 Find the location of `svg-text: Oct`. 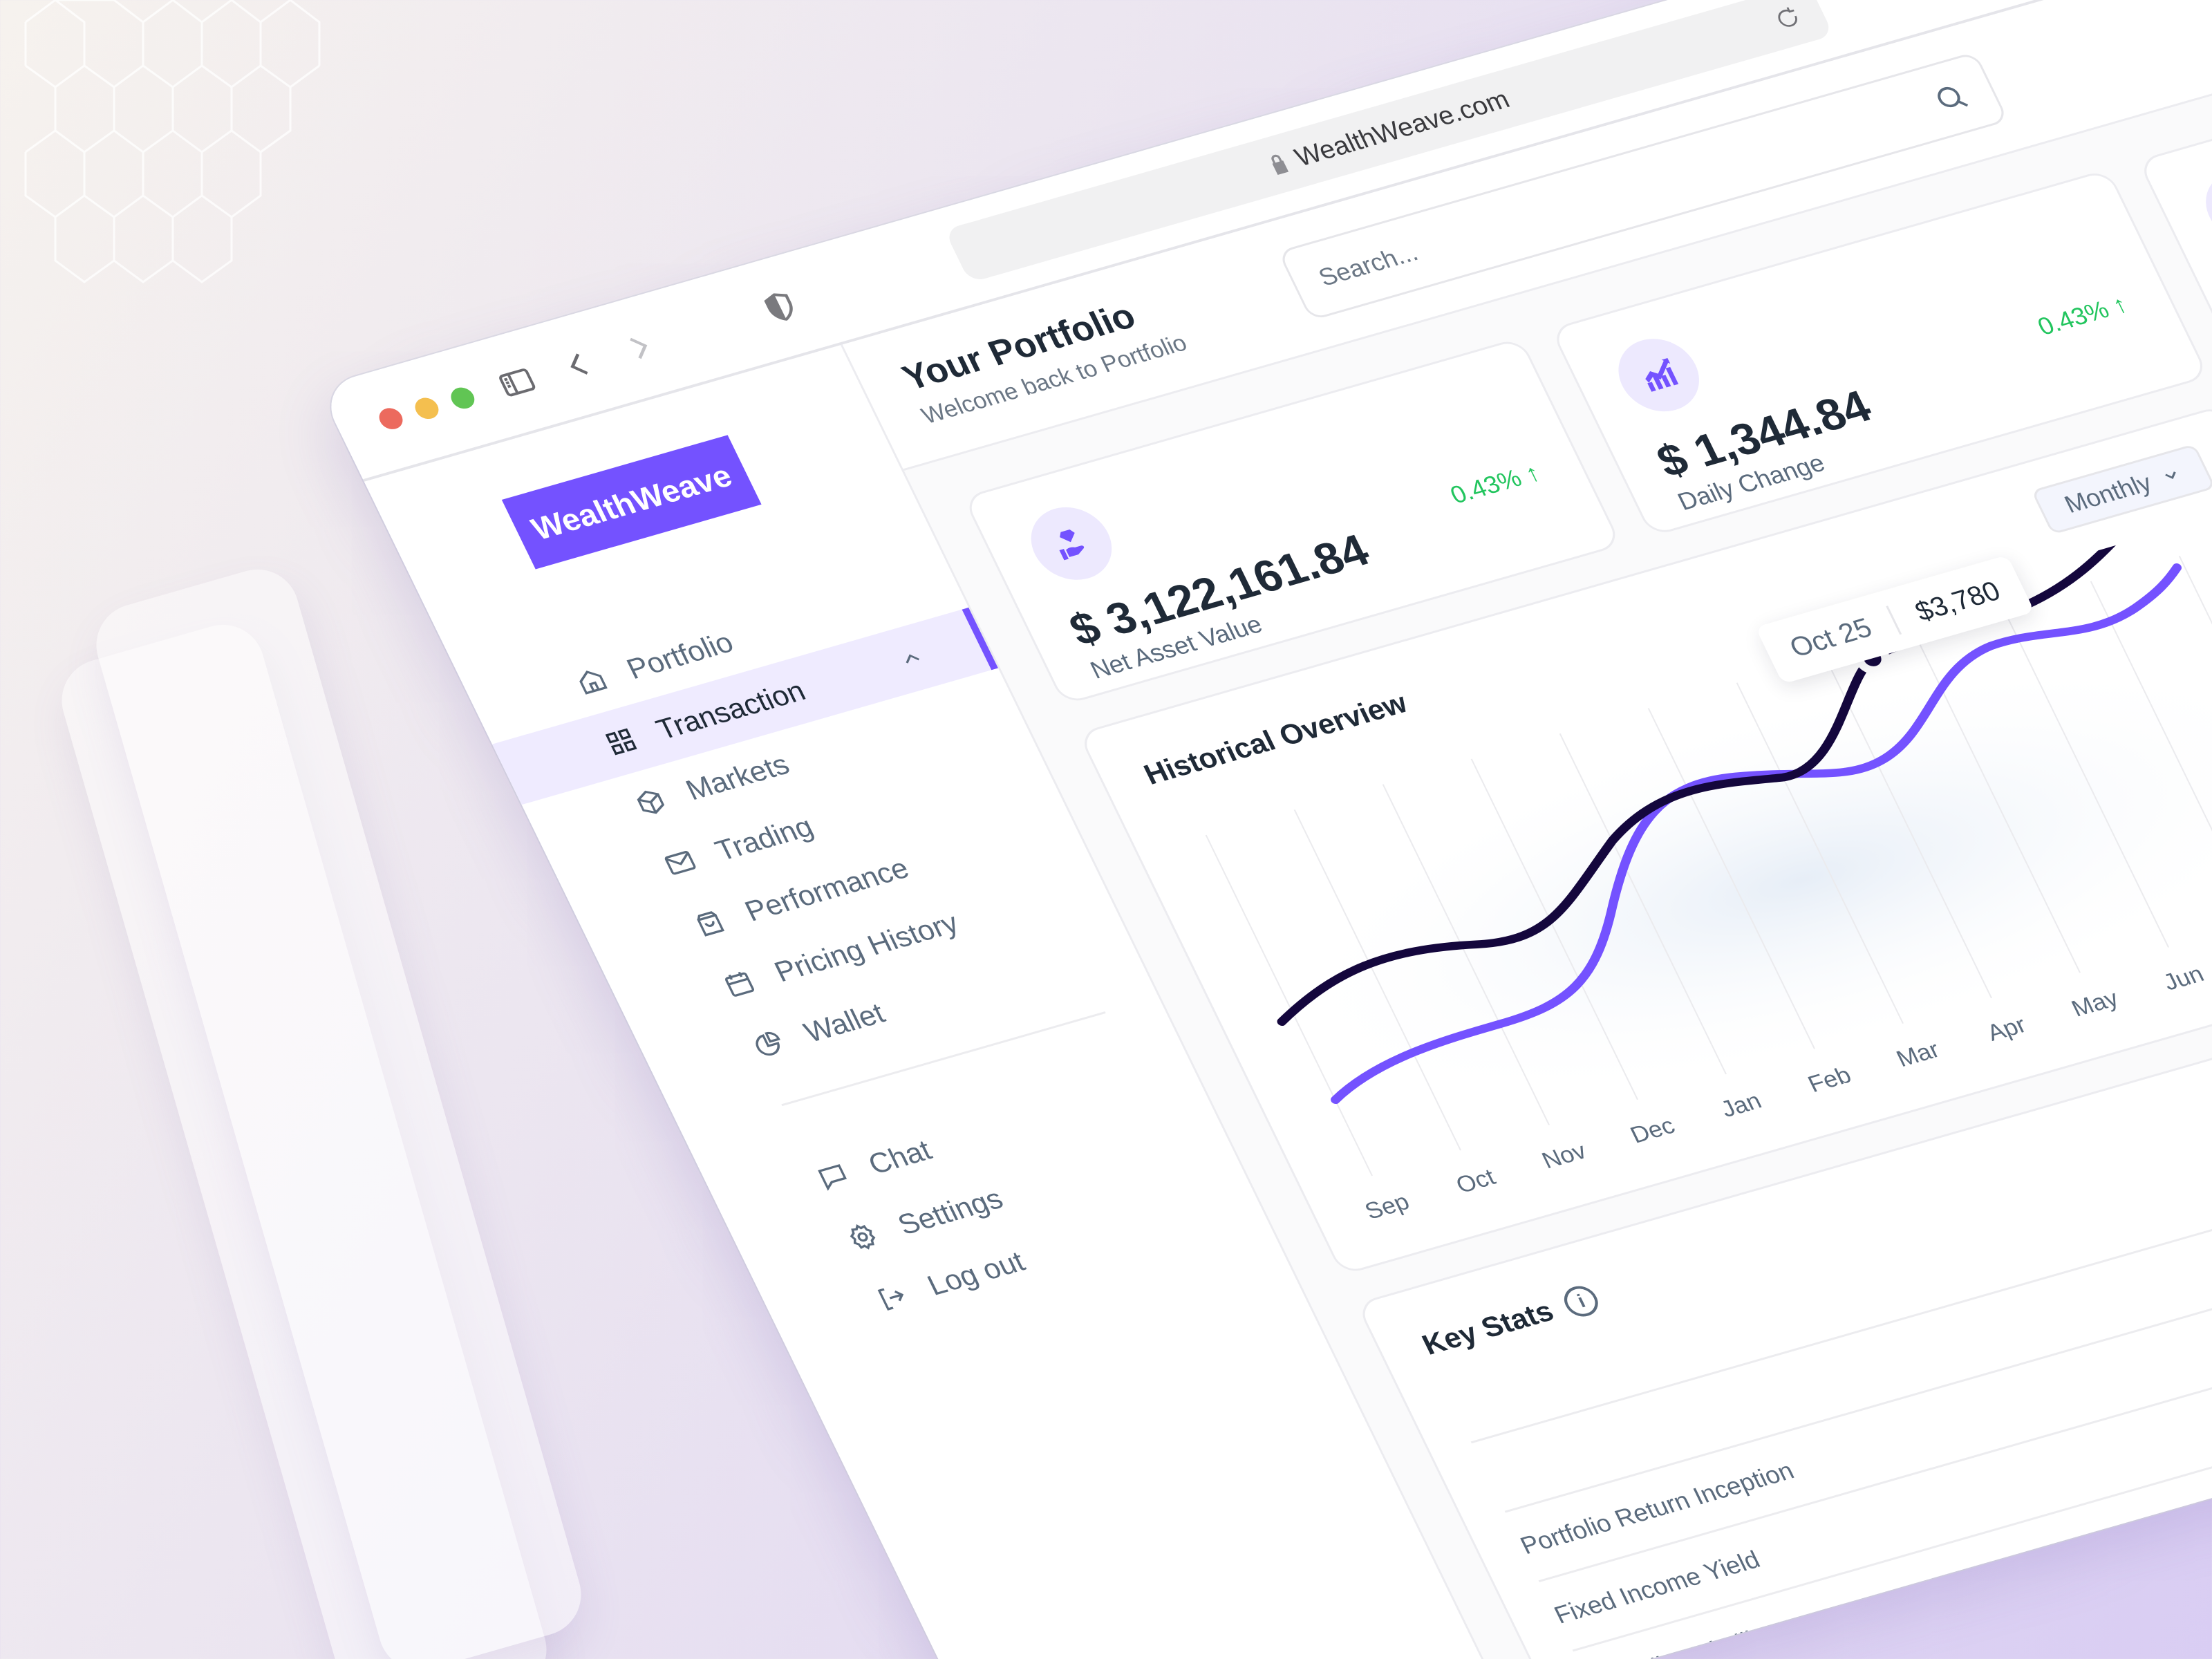

svg-text: Oct is located at coordinates (1476, 1181).